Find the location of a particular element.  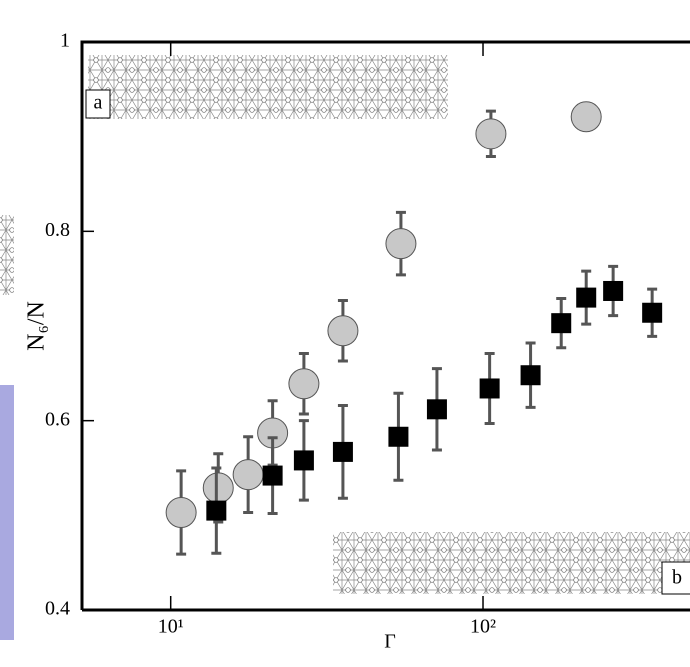

y-tick-label: 1 is located at coordinates (65, 41).